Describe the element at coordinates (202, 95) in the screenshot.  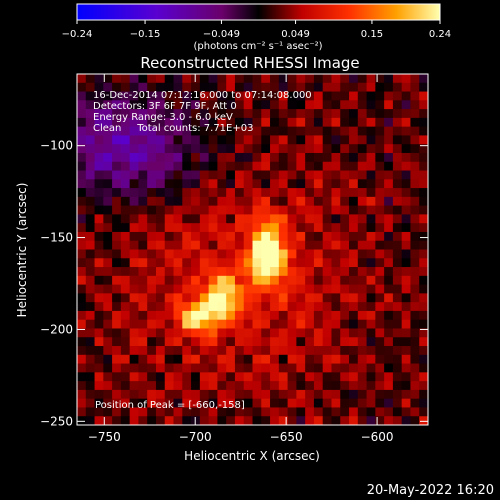
I see `annotation-time-range: 16-Dec-2014 07:12:16.000 to 07:14:08.000` at that location.